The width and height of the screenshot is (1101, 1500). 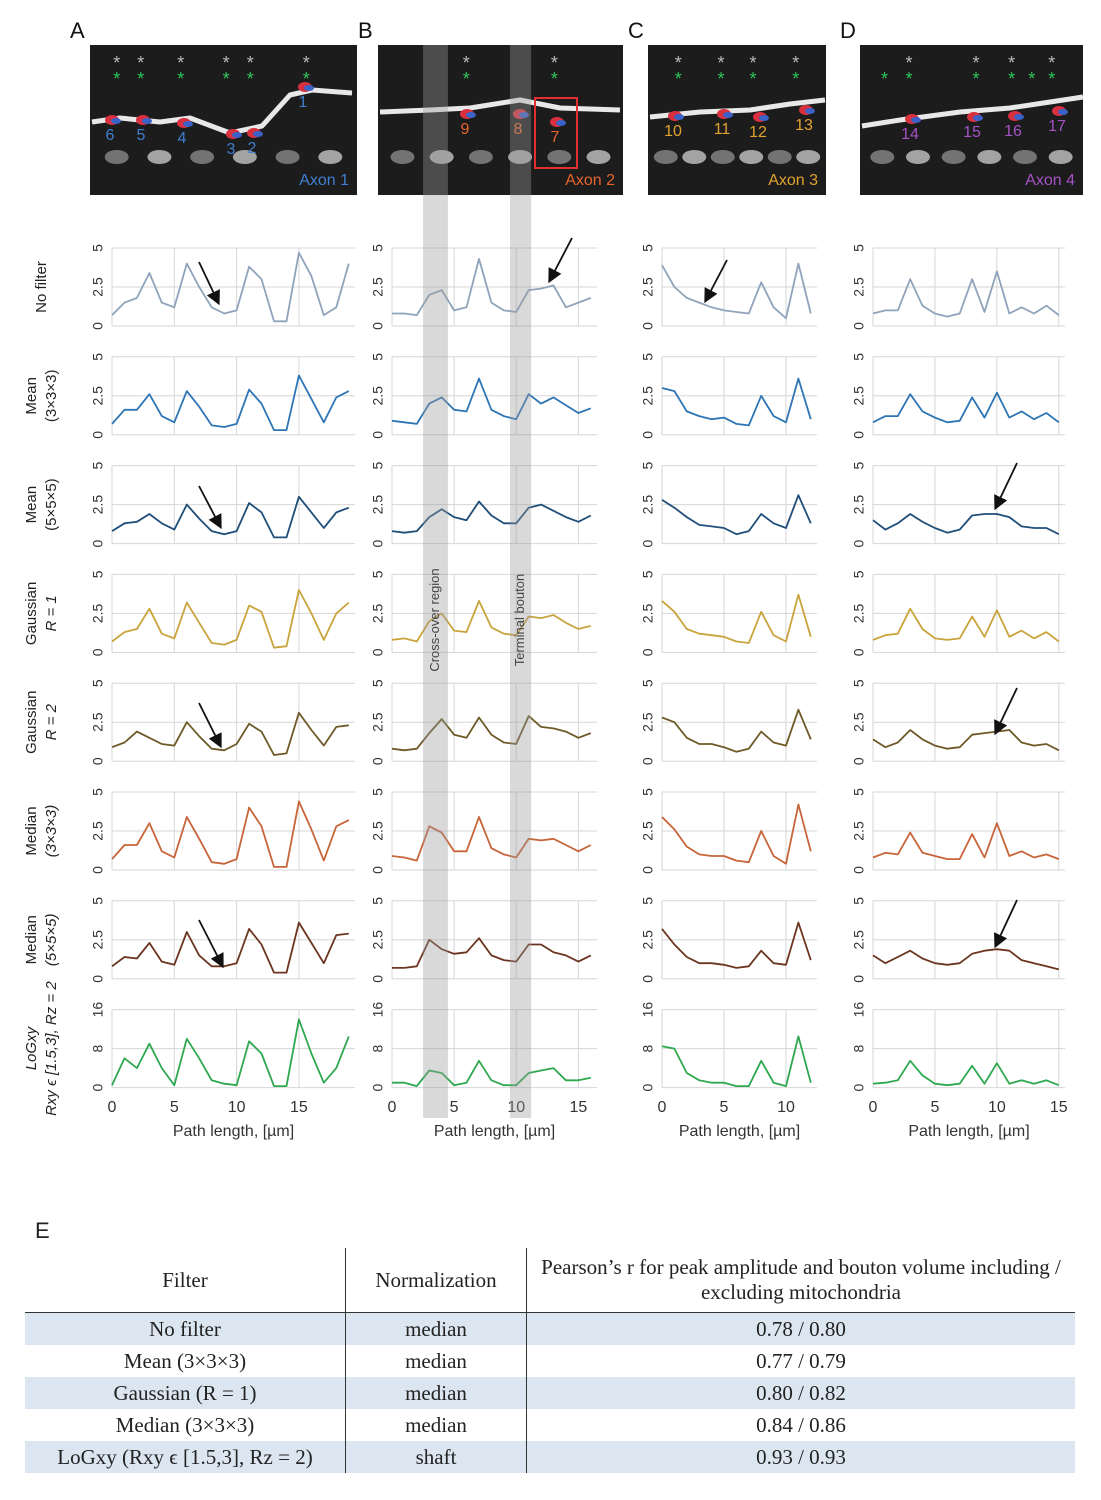 I want to click on y-axis-label: (5×5×5), so click(x=51, y=940).